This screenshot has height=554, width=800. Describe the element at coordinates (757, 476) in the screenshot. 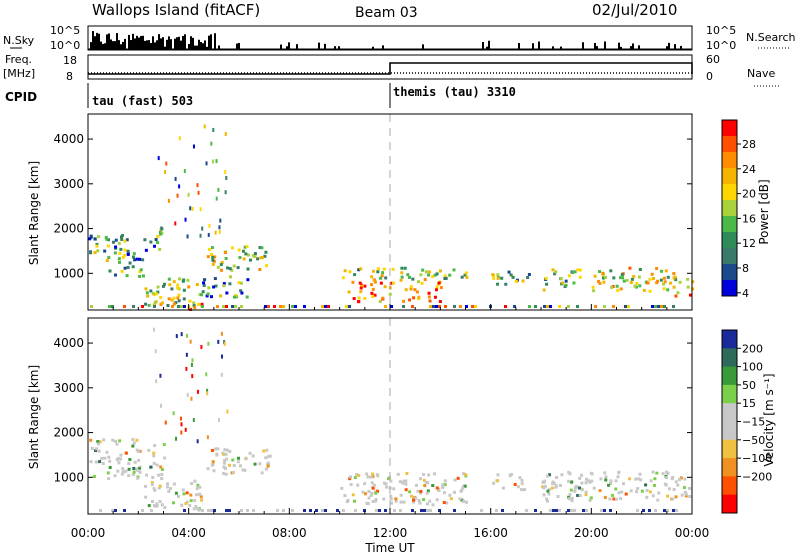

I see `colorbar-tick-label: −200` at that location.